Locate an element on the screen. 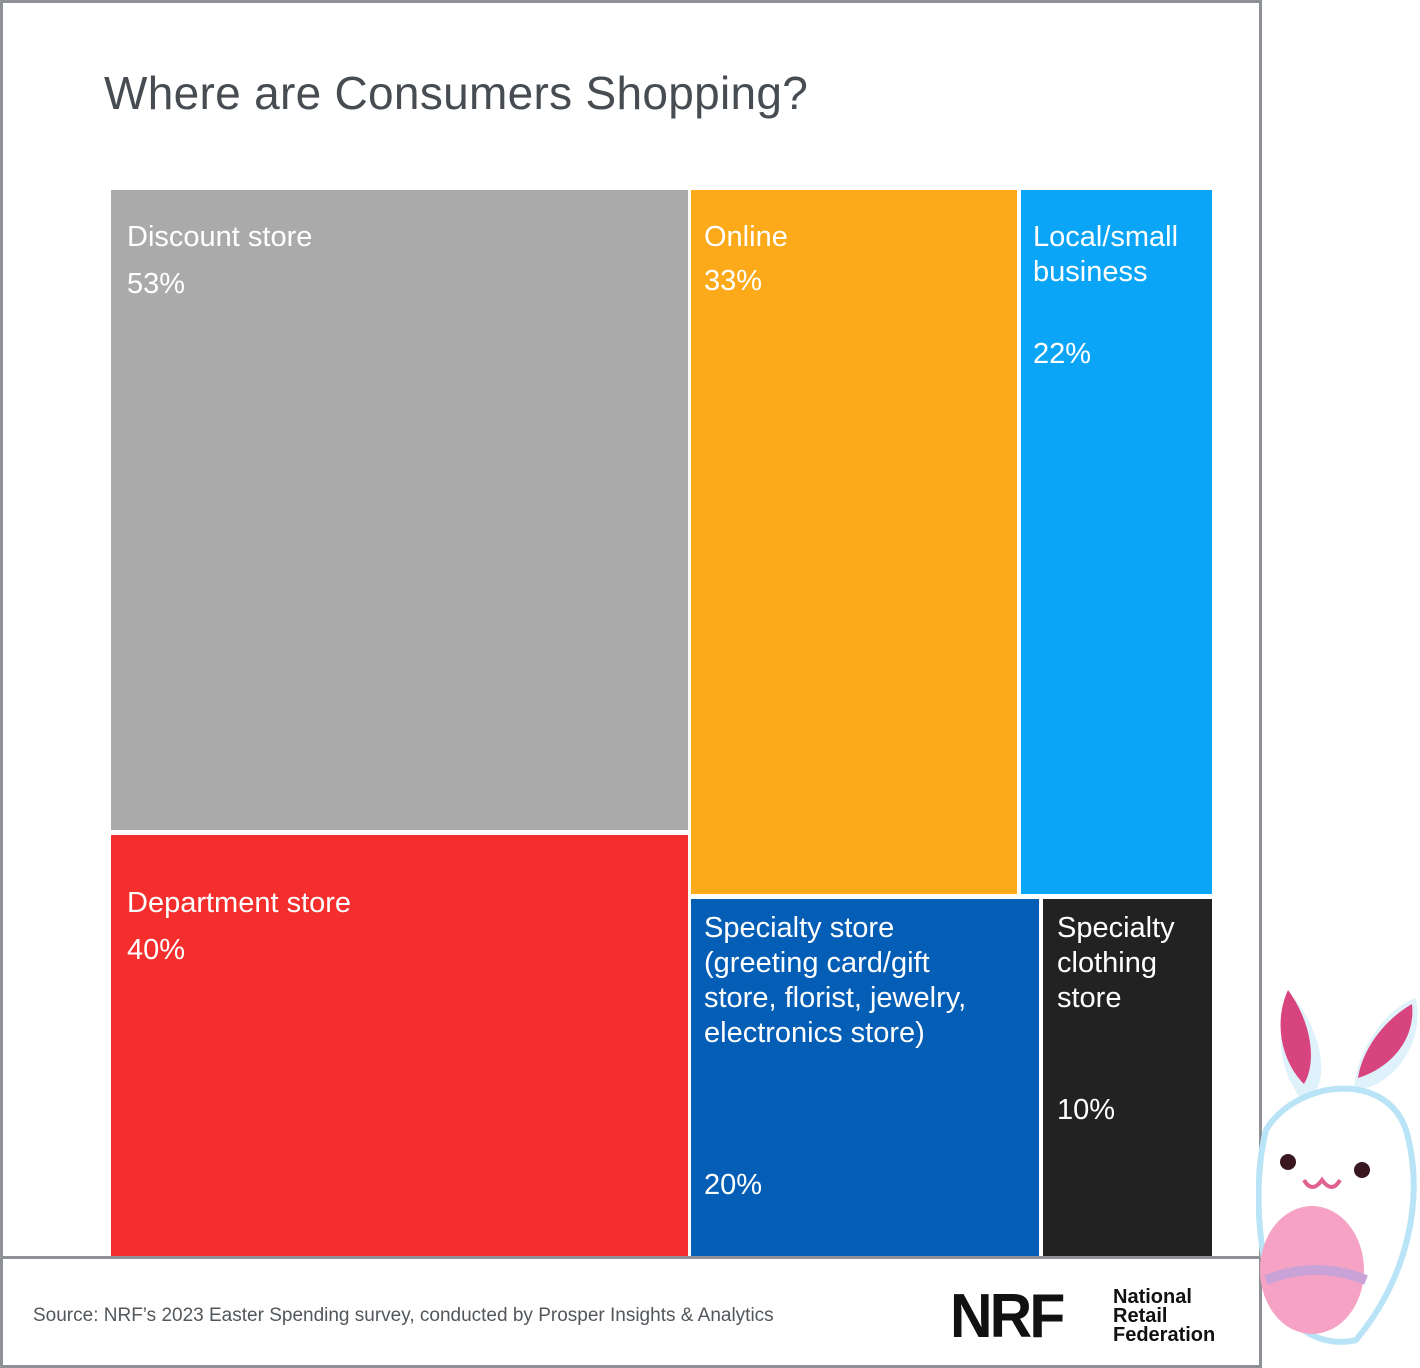 This screenshot has height=1368, width=1420. tile-value-discount-store: 53% is located at coordinates (156, 284).